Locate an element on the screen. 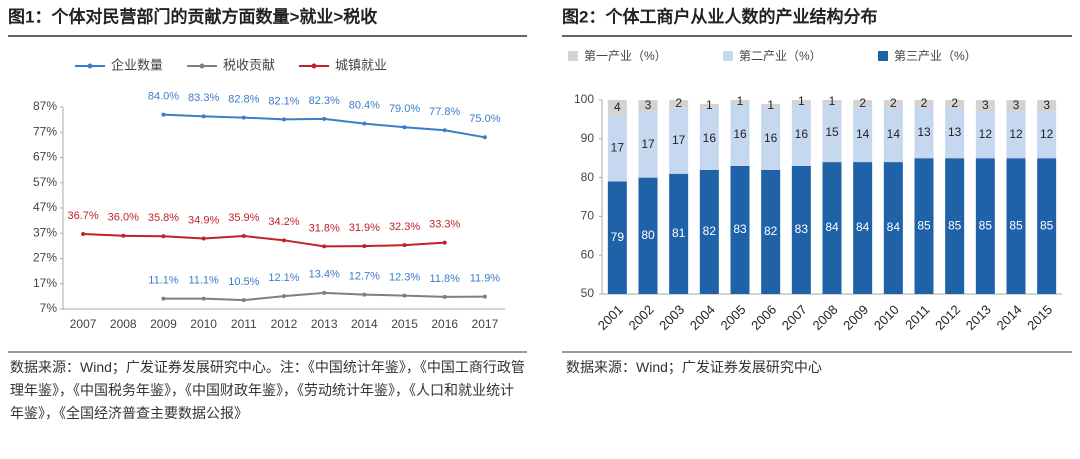 This screenshot has width=1080, height=459. data-label: 35.9% is located at coordinates (243, 218).